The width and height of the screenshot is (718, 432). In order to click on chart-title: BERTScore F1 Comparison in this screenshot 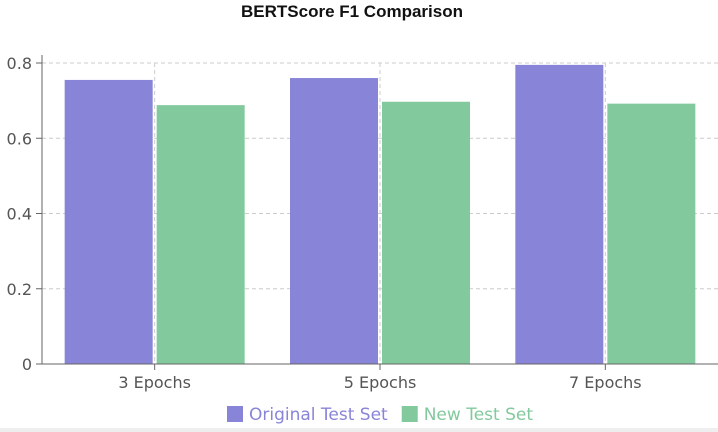, I will do `click(352, 11)`.